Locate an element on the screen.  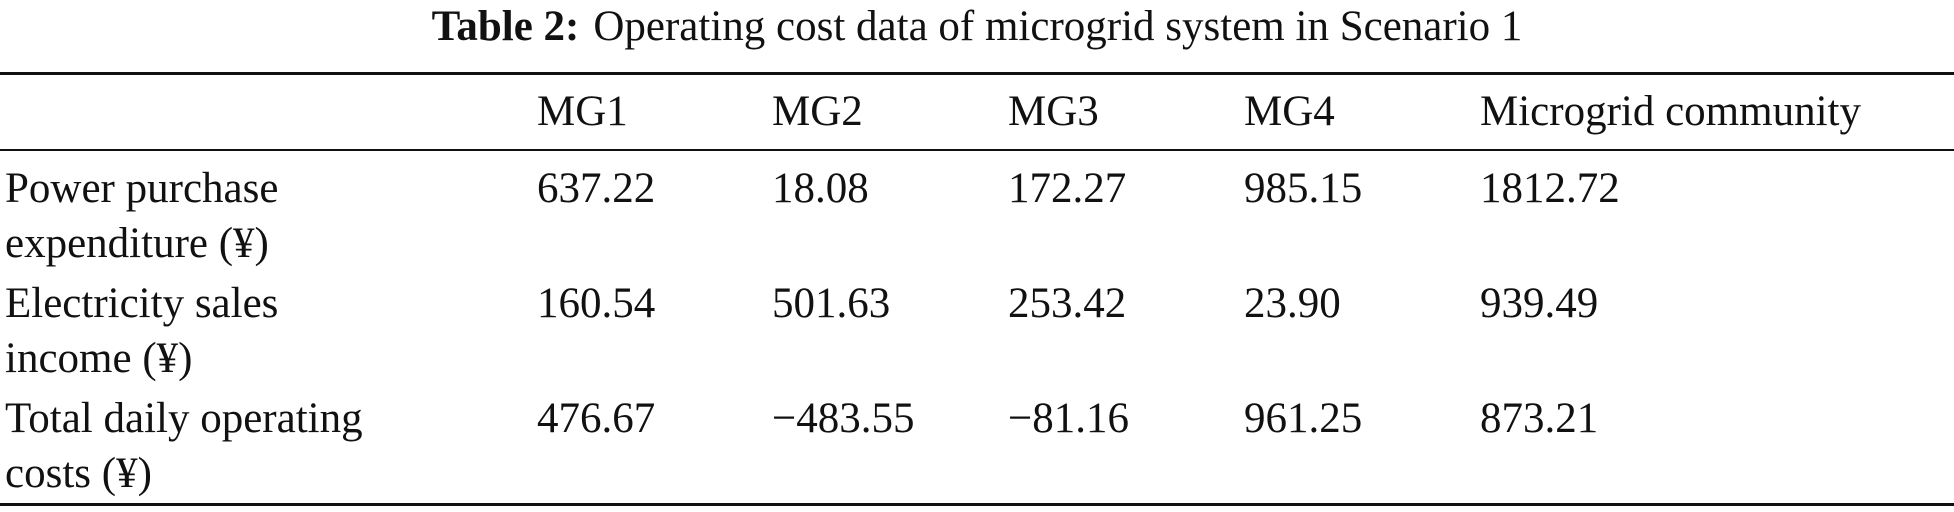
table-cell: 961.25 is located at coordinates (1303, 418).